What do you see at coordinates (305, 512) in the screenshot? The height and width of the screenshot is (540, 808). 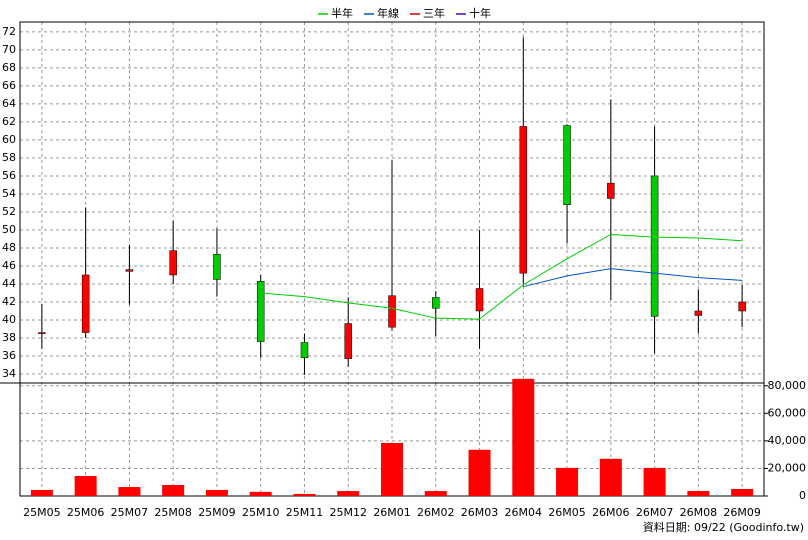 I see `x-tick-label: 25M11` at bounding box center [305, 512].